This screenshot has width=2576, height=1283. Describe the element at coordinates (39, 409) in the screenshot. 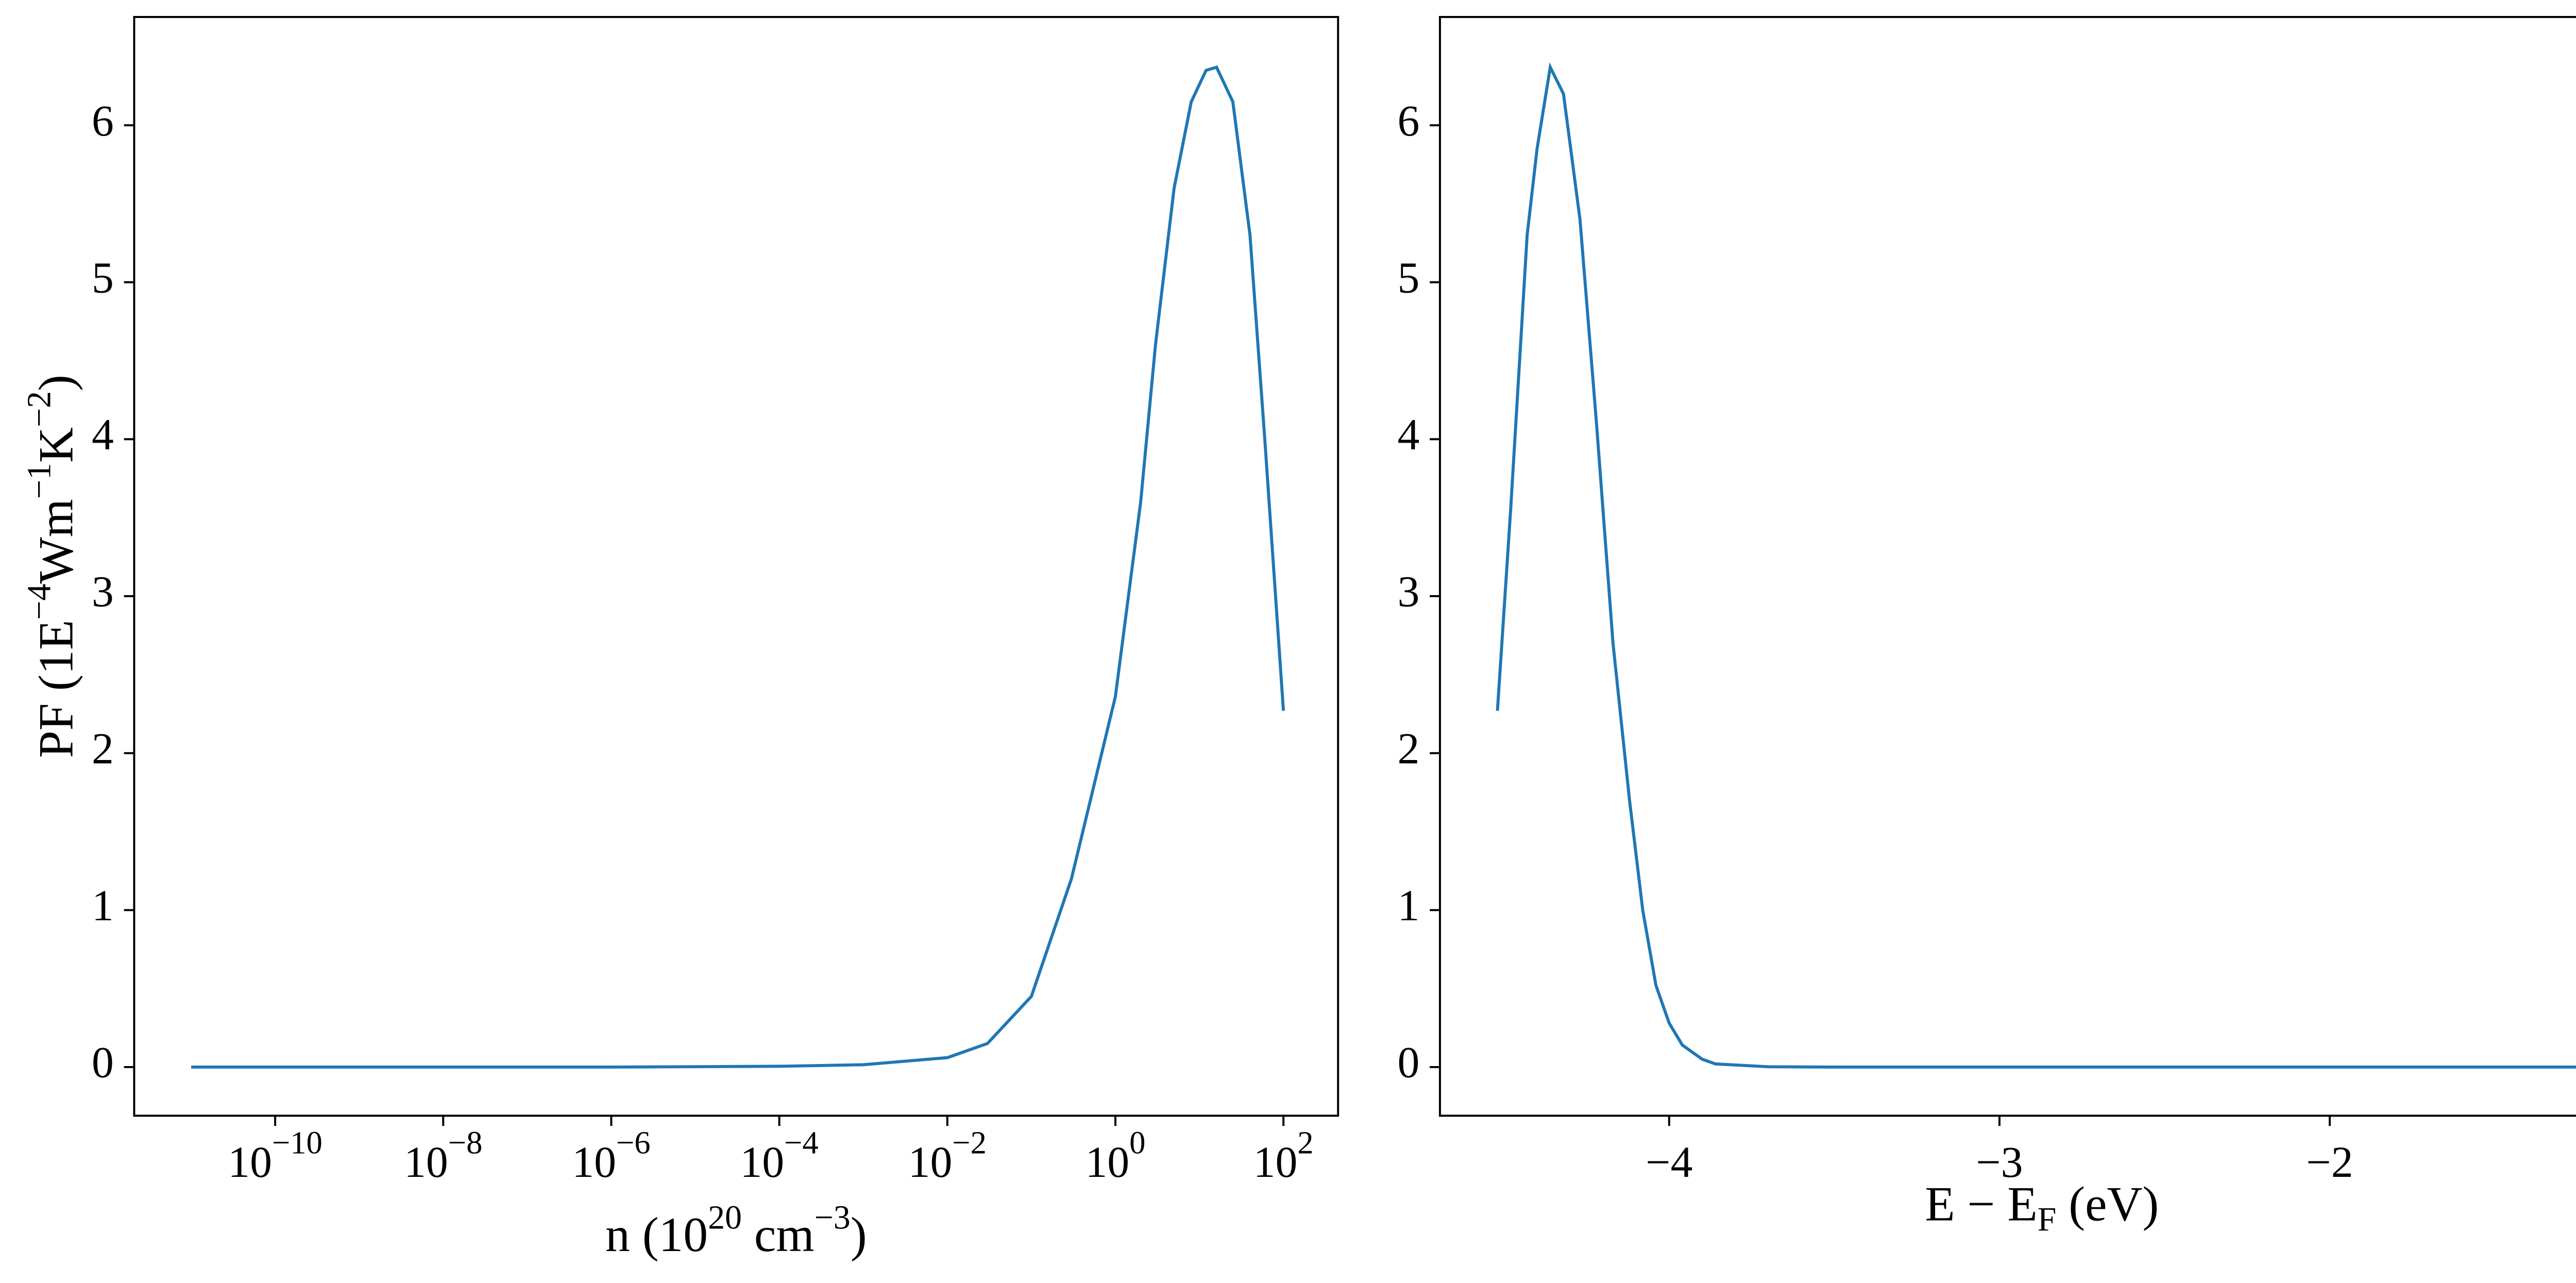

I see `axis-label-part: −2` at that location.